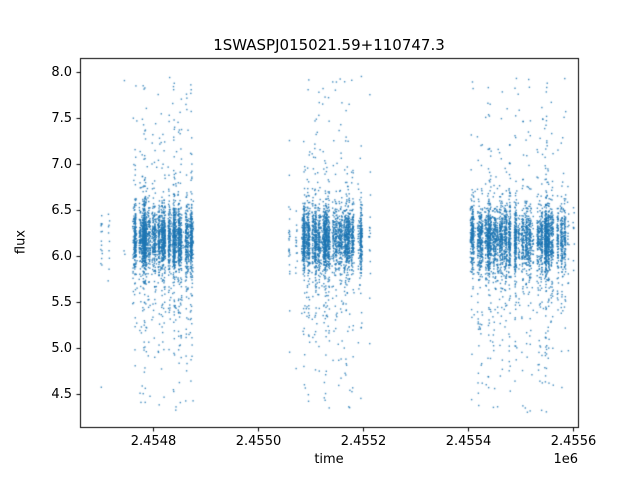  I want to click on chart-title: 1SWASPJ015021.59+110747.3, so click(329, 45).